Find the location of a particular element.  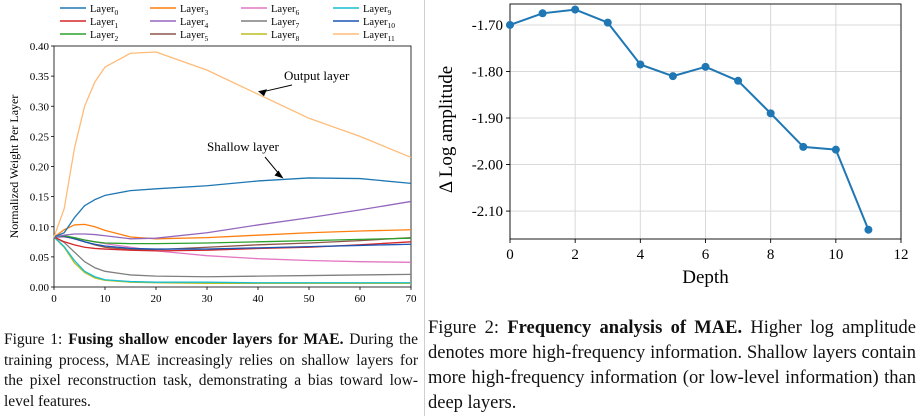

x-tick-label: 20 is located at coordinates (157, 298).